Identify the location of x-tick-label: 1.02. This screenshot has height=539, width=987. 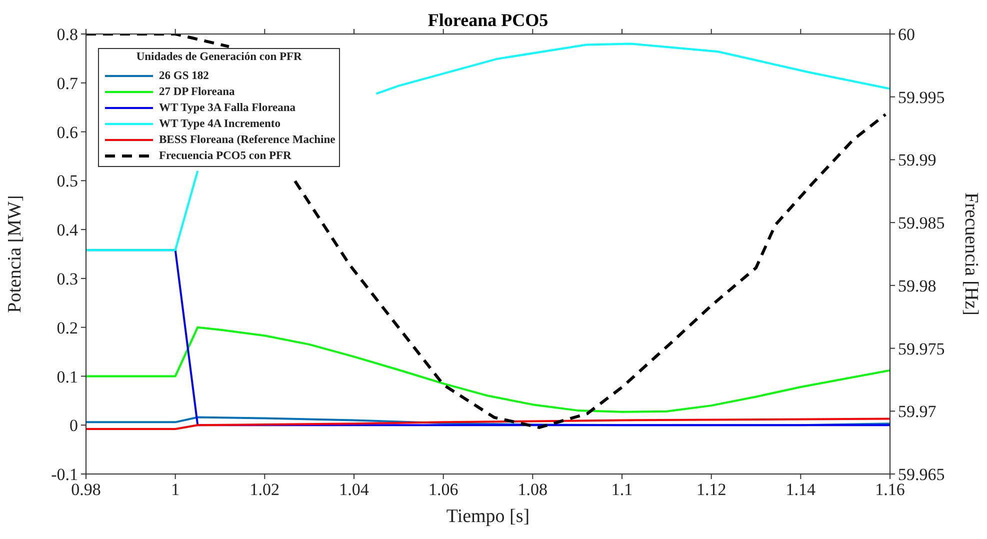
(265, 490).